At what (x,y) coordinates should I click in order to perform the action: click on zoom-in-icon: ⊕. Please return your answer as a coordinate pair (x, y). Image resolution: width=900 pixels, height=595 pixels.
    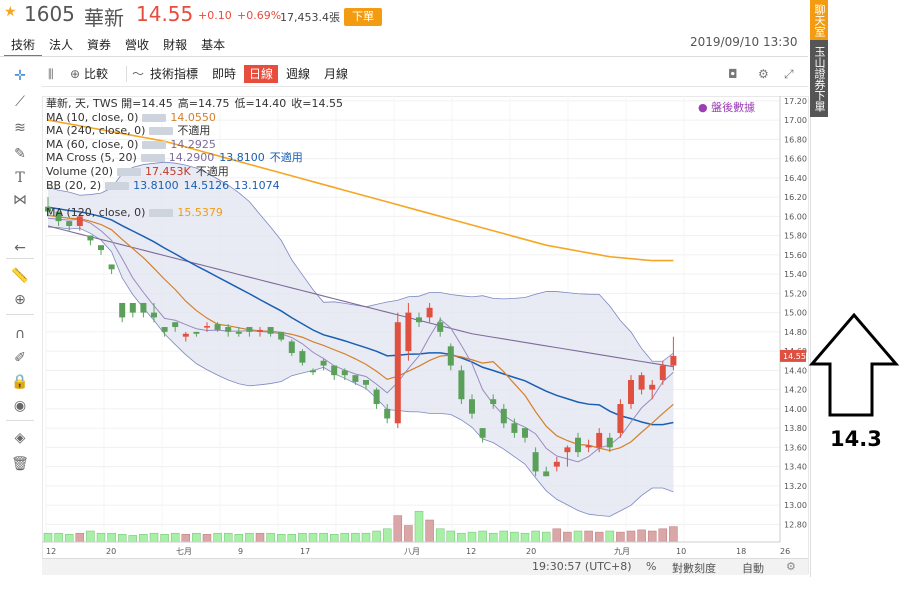
    Looking at the image, I should click on (20, 300).